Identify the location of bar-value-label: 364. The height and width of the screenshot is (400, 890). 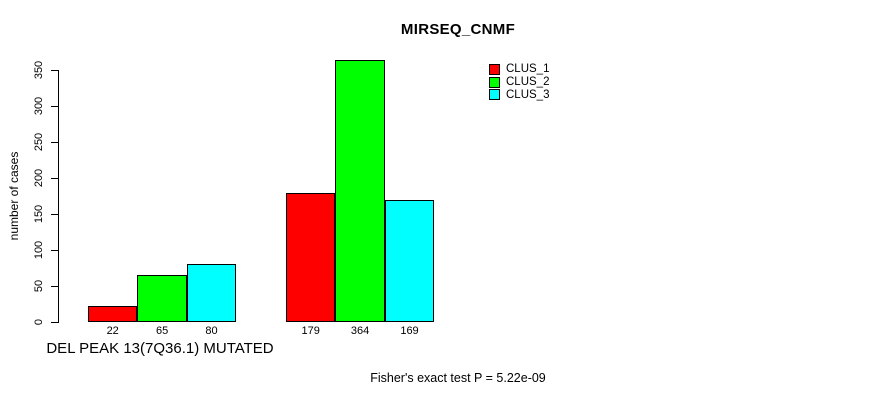
(360, 331).